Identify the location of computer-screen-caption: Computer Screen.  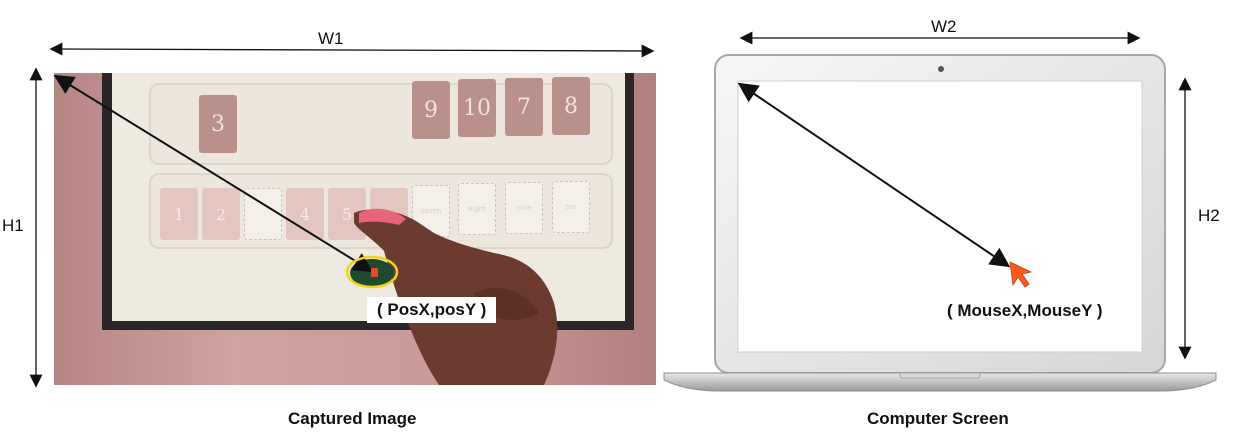
(938, 418).